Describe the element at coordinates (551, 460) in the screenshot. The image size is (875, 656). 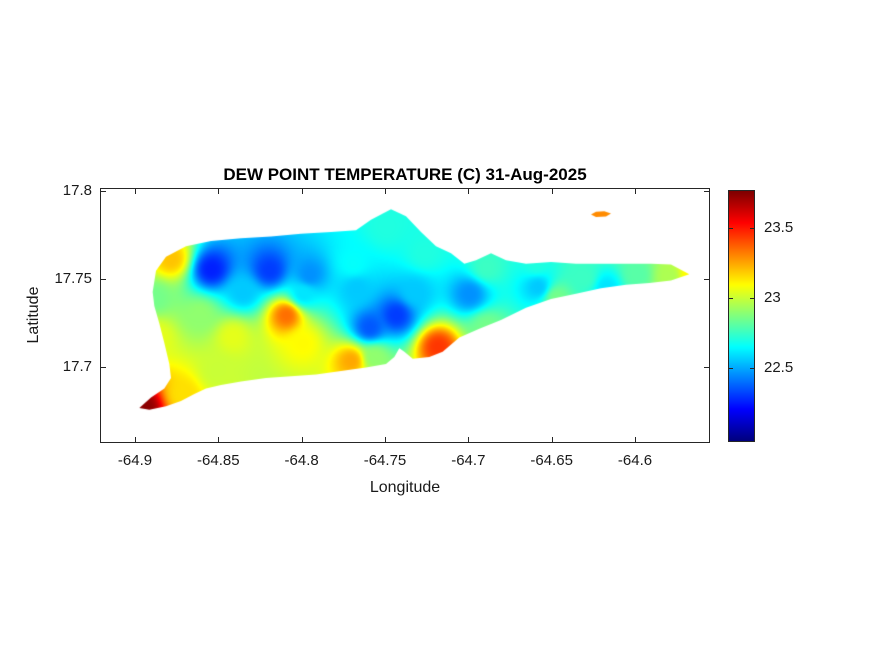
I see `x-tick-label: -64.65` at that location.